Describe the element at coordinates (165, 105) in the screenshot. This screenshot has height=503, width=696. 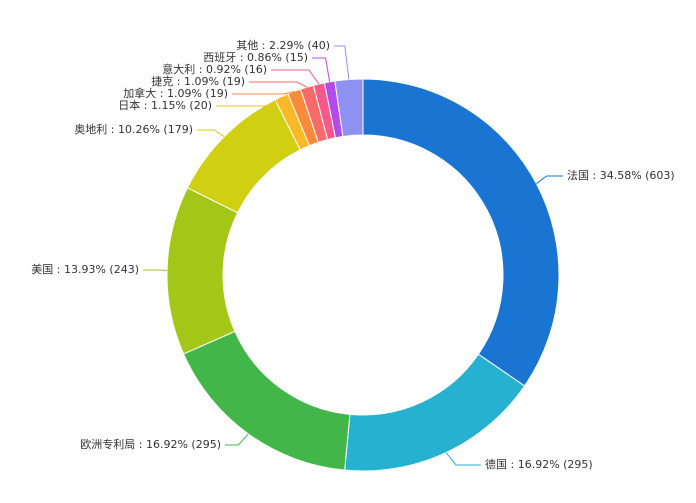
I see `data-label: 日本 : 1.15% (20)` at that location.